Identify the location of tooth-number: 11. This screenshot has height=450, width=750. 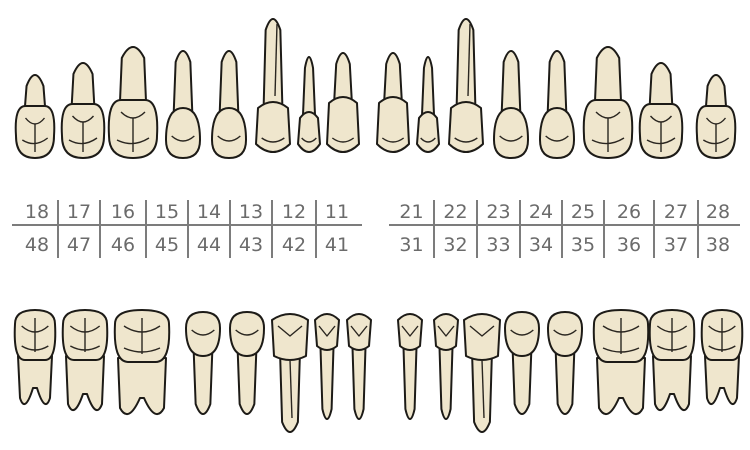
(337, 212).